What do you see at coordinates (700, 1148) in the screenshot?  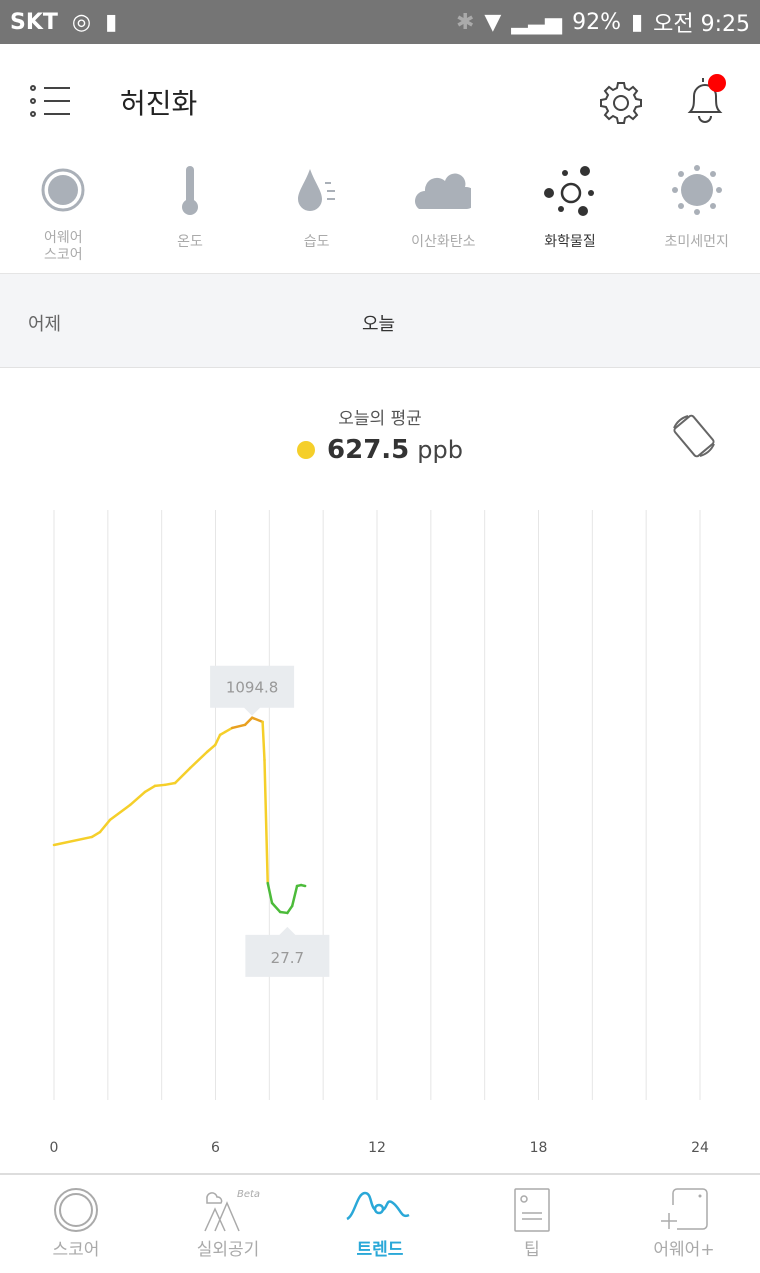 I see `x-tick-label: 24` at bounding box center [700, 1148].